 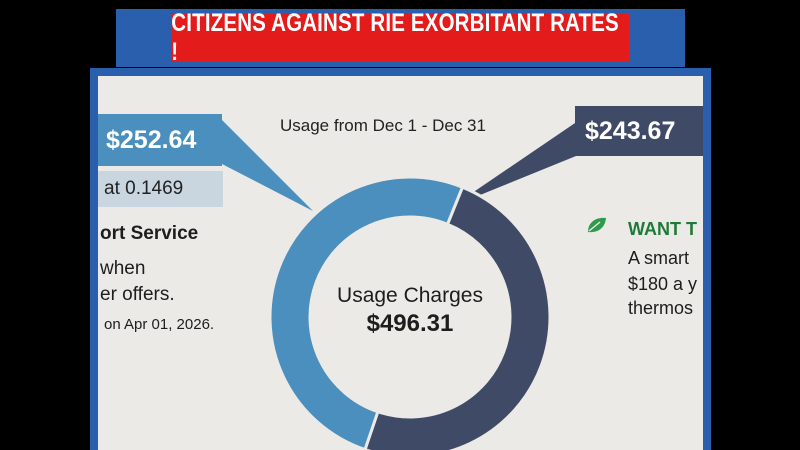 I want to click on rate-text: at 0.1469, so click(x=160, y=189).